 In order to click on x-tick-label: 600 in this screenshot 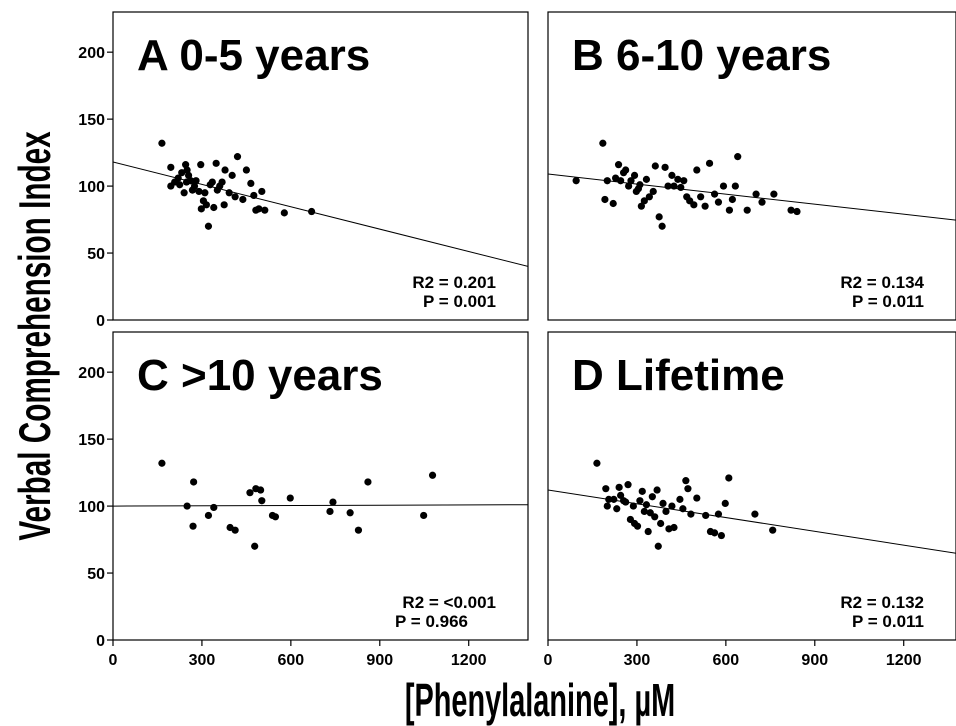, I will do `click(726, 660)`.